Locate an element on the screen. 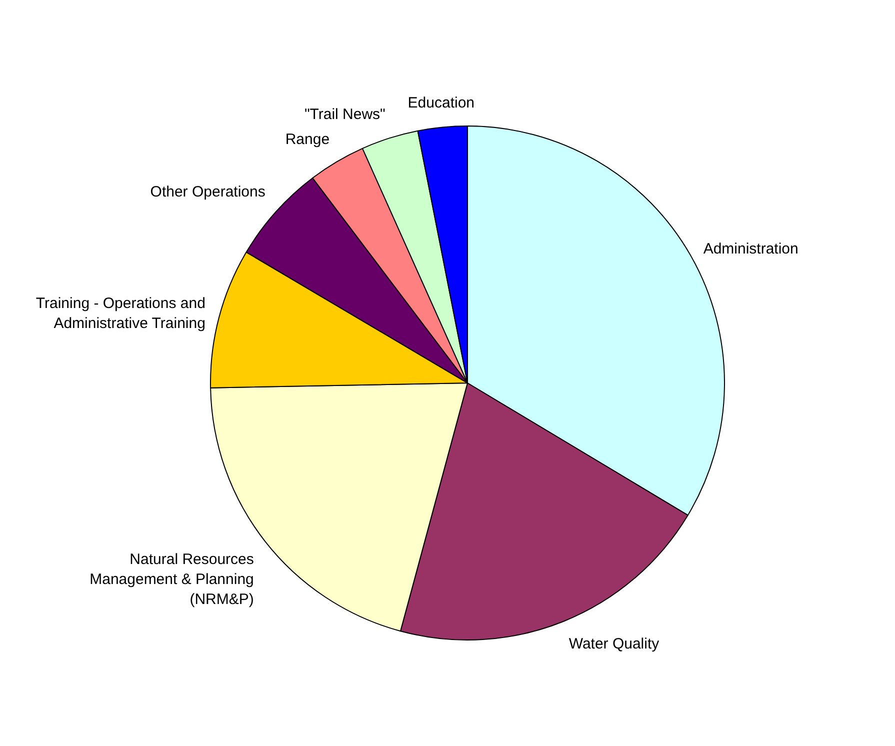  slice-label: Education is located at coordinates (441, 103).